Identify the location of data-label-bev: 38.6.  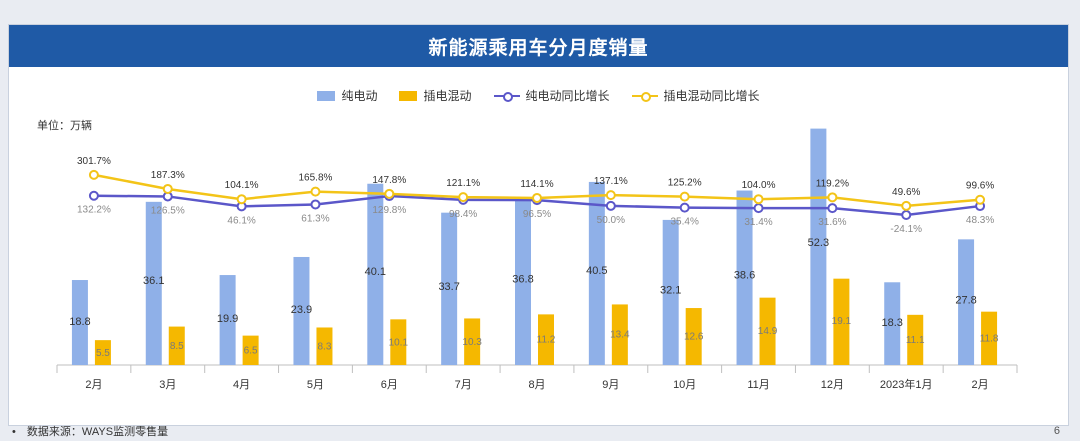
(744, 275).